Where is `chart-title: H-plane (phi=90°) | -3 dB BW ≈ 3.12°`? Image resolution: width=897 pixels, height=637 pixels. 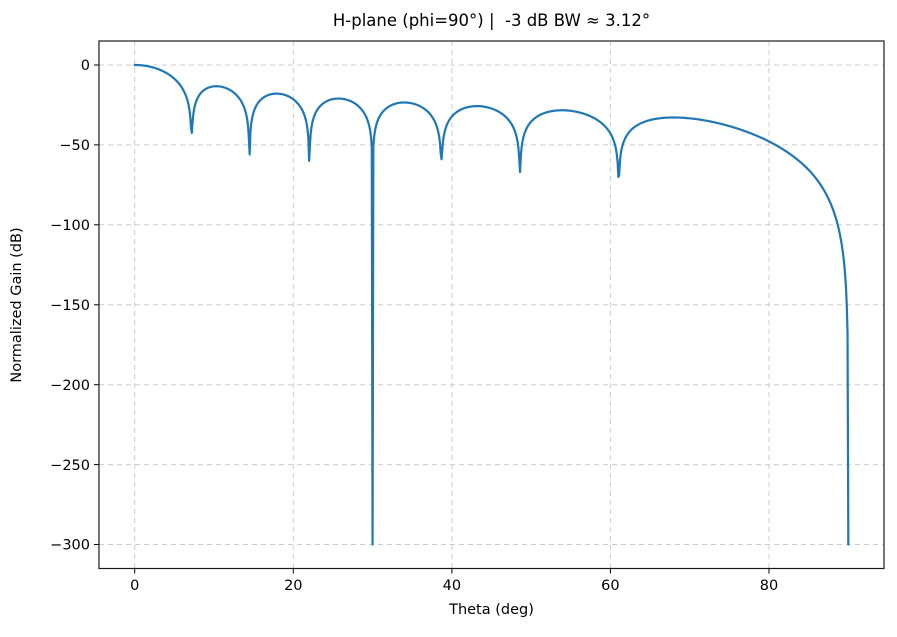
chart-title: H-plane (phi=90°) | -3 dB BW ≈ 3.12° is located at coordinates (491, 20).